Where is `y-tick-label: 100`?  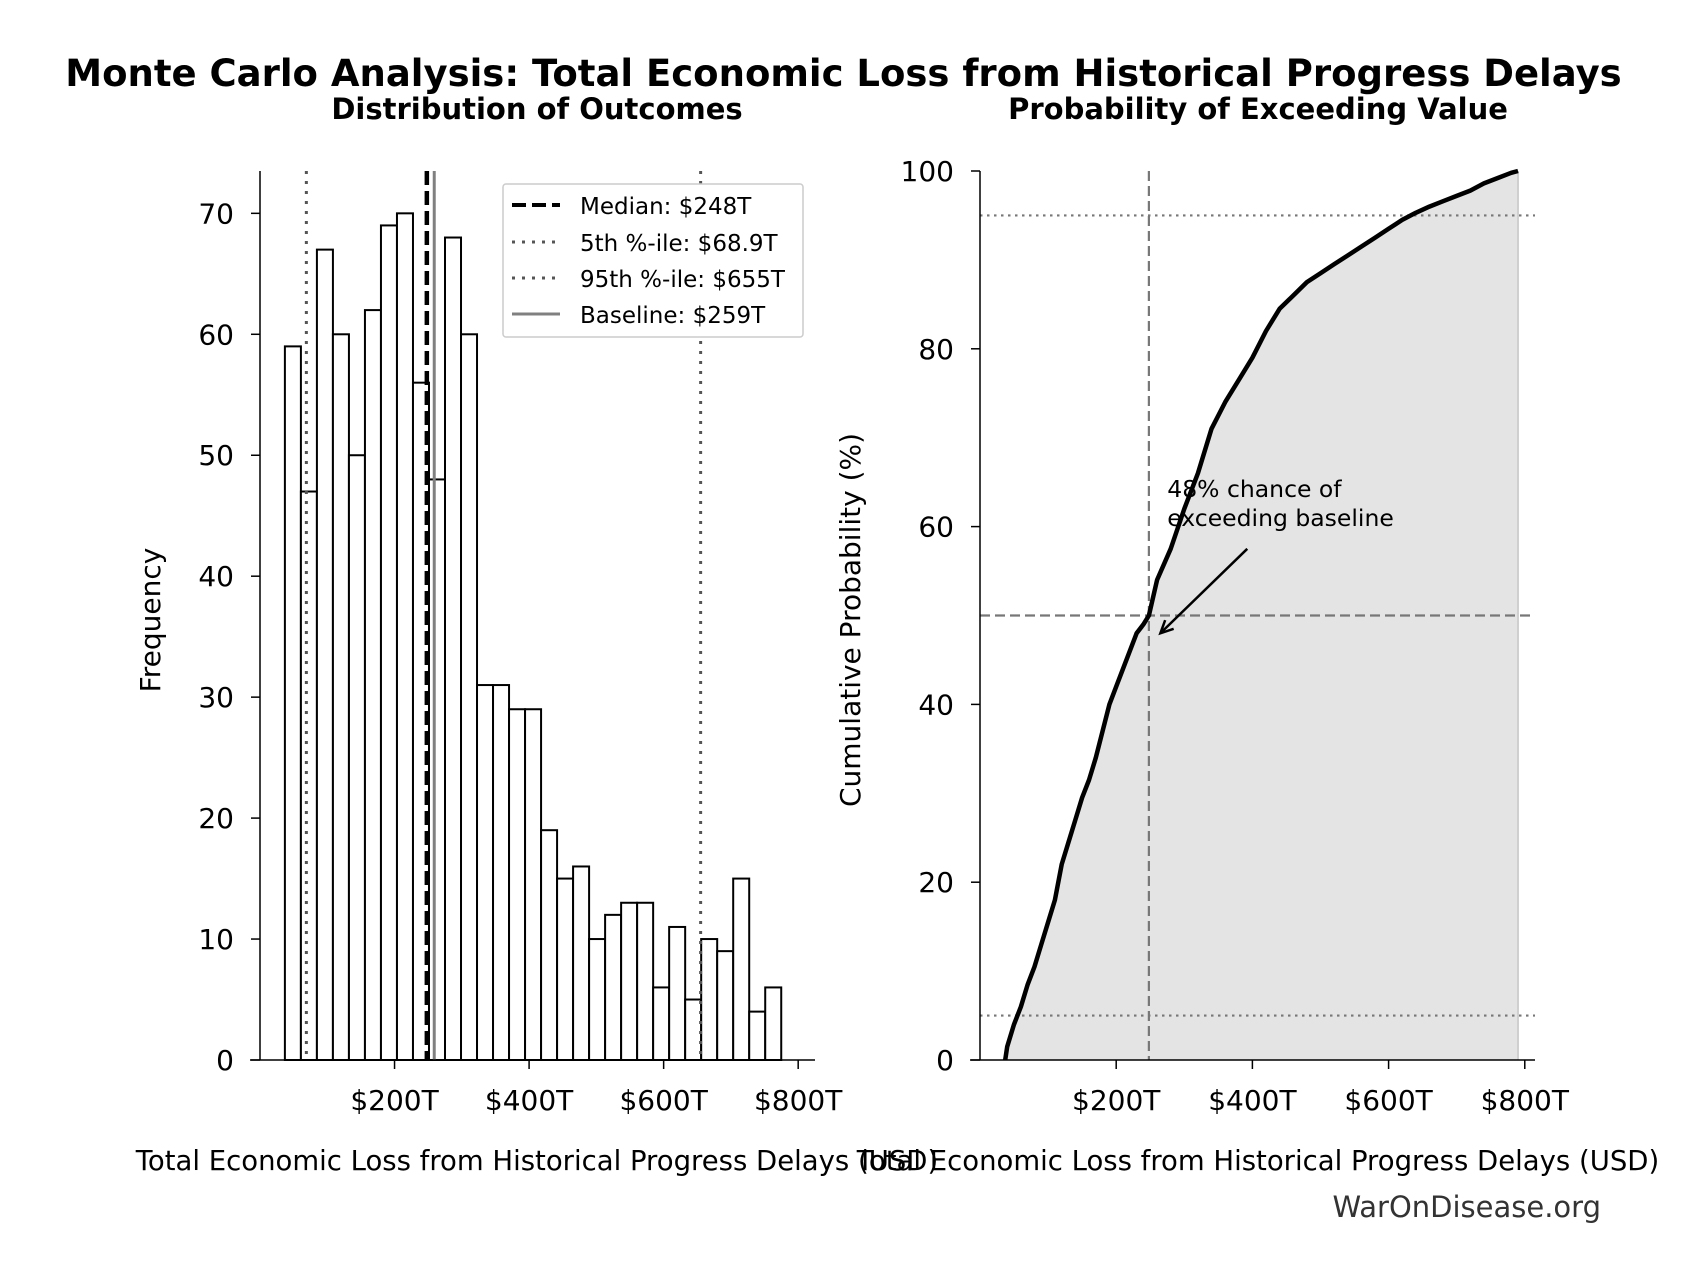
y-tick-label: 100 is located at coordinates (927, 171).